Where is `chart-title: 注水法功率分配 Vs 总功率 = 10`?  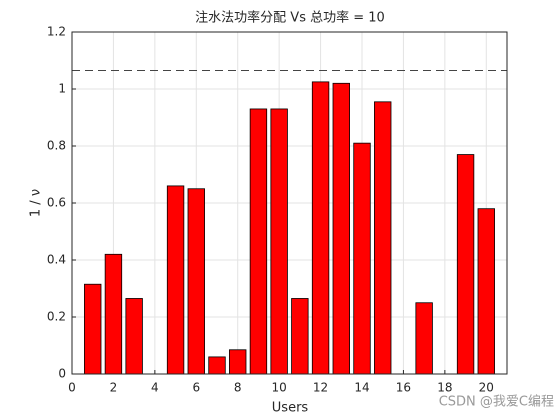 chart-title: 注水法功率分配 Vs 总功率 = 10 is located at coordinates (290, 18).